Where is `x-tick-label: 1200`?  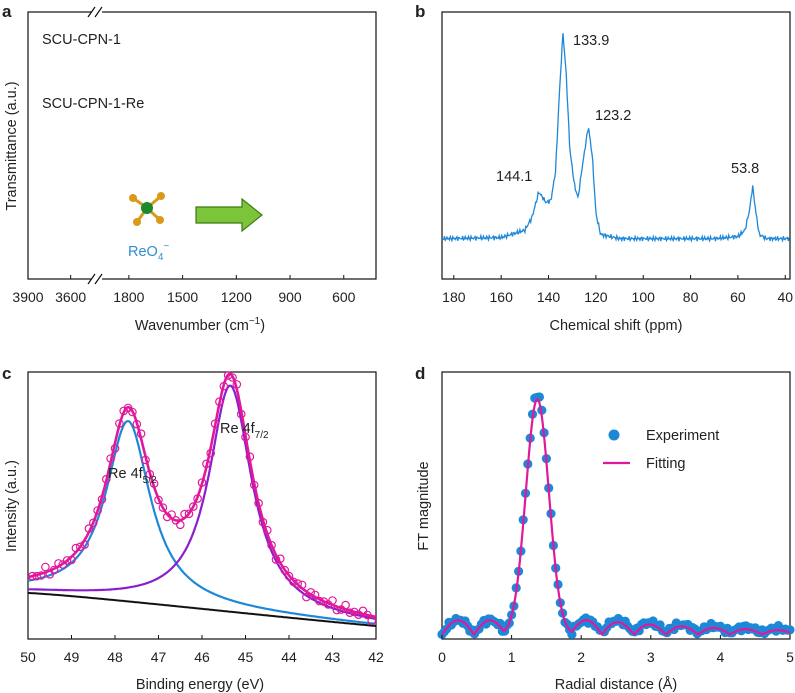 x-tick-label: 1200 is located at coordinates (236, 297).